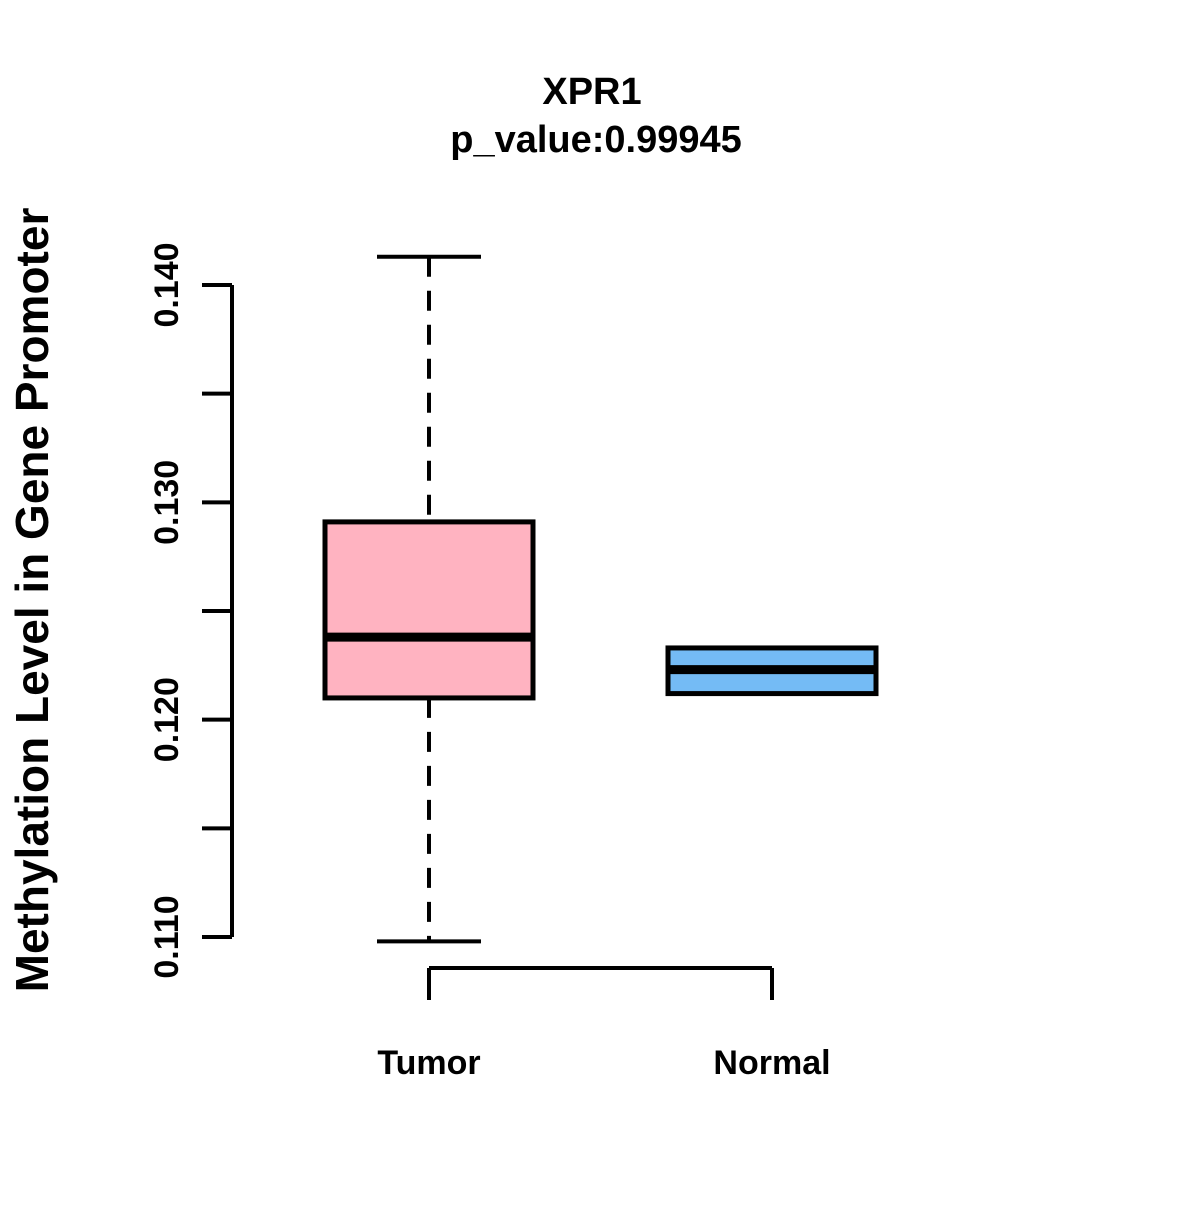 This screenshot has height=1205, width=1200. What do you see at coordinates (167, 936) in the screenshot?
I see `y-tick-label: 0.110` at bounding box center [167, 936].